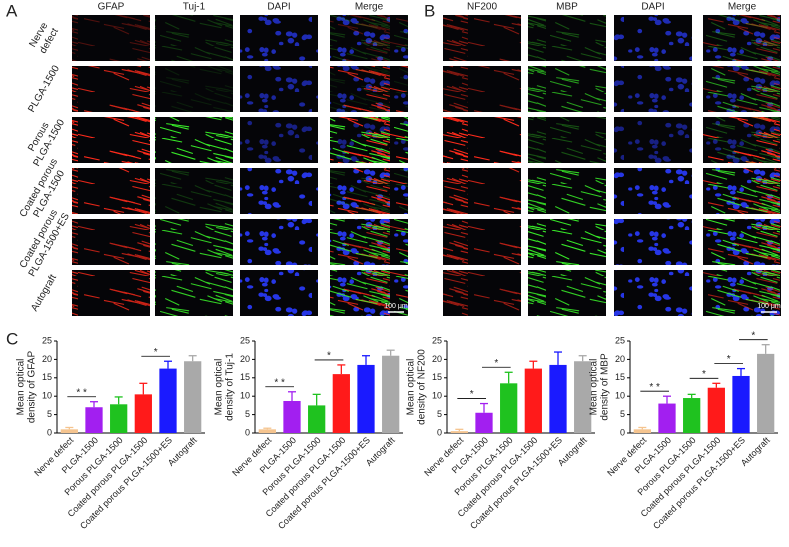 Image resolution: width=789 pixels, height=547 pixels. I want to click on y-tick-label: 10, so click(245, 396).